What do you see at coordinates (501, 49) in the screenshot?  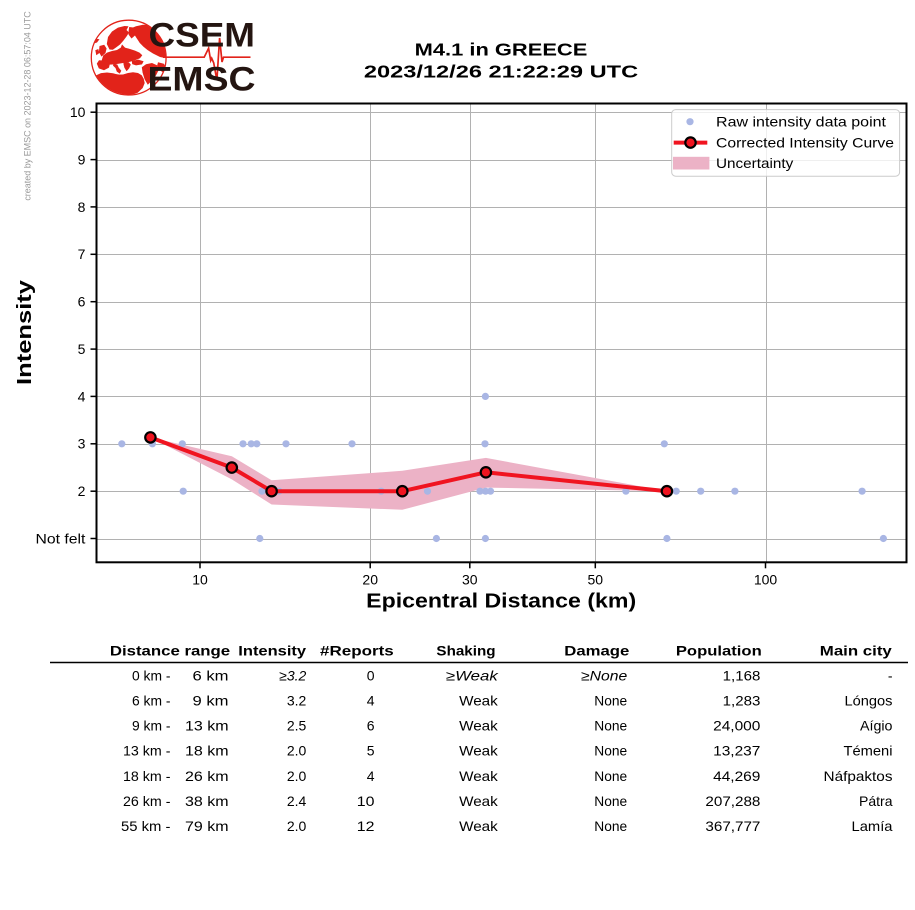 I see `svg-text: M4.1 in GREECE` at bounding box center [501, 49].